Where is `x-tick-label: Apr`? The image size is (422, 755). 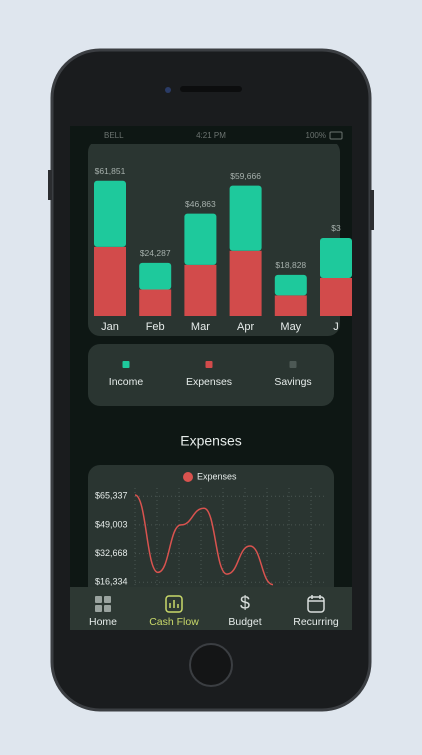
x-tick-label: Apr is located at coordinates (245, 327).